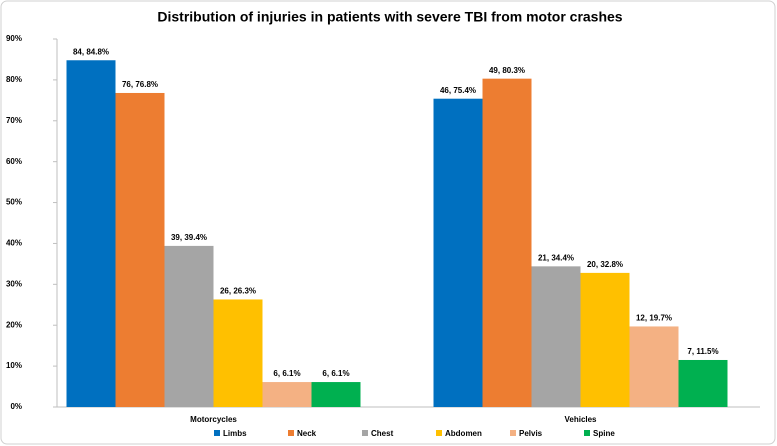 Image resolution: width=777 pixels, height=446 pixels. Describe the element at coordinates (580, 419) in the screenshot. I see `x-tick-label: Vehicles` at that location.